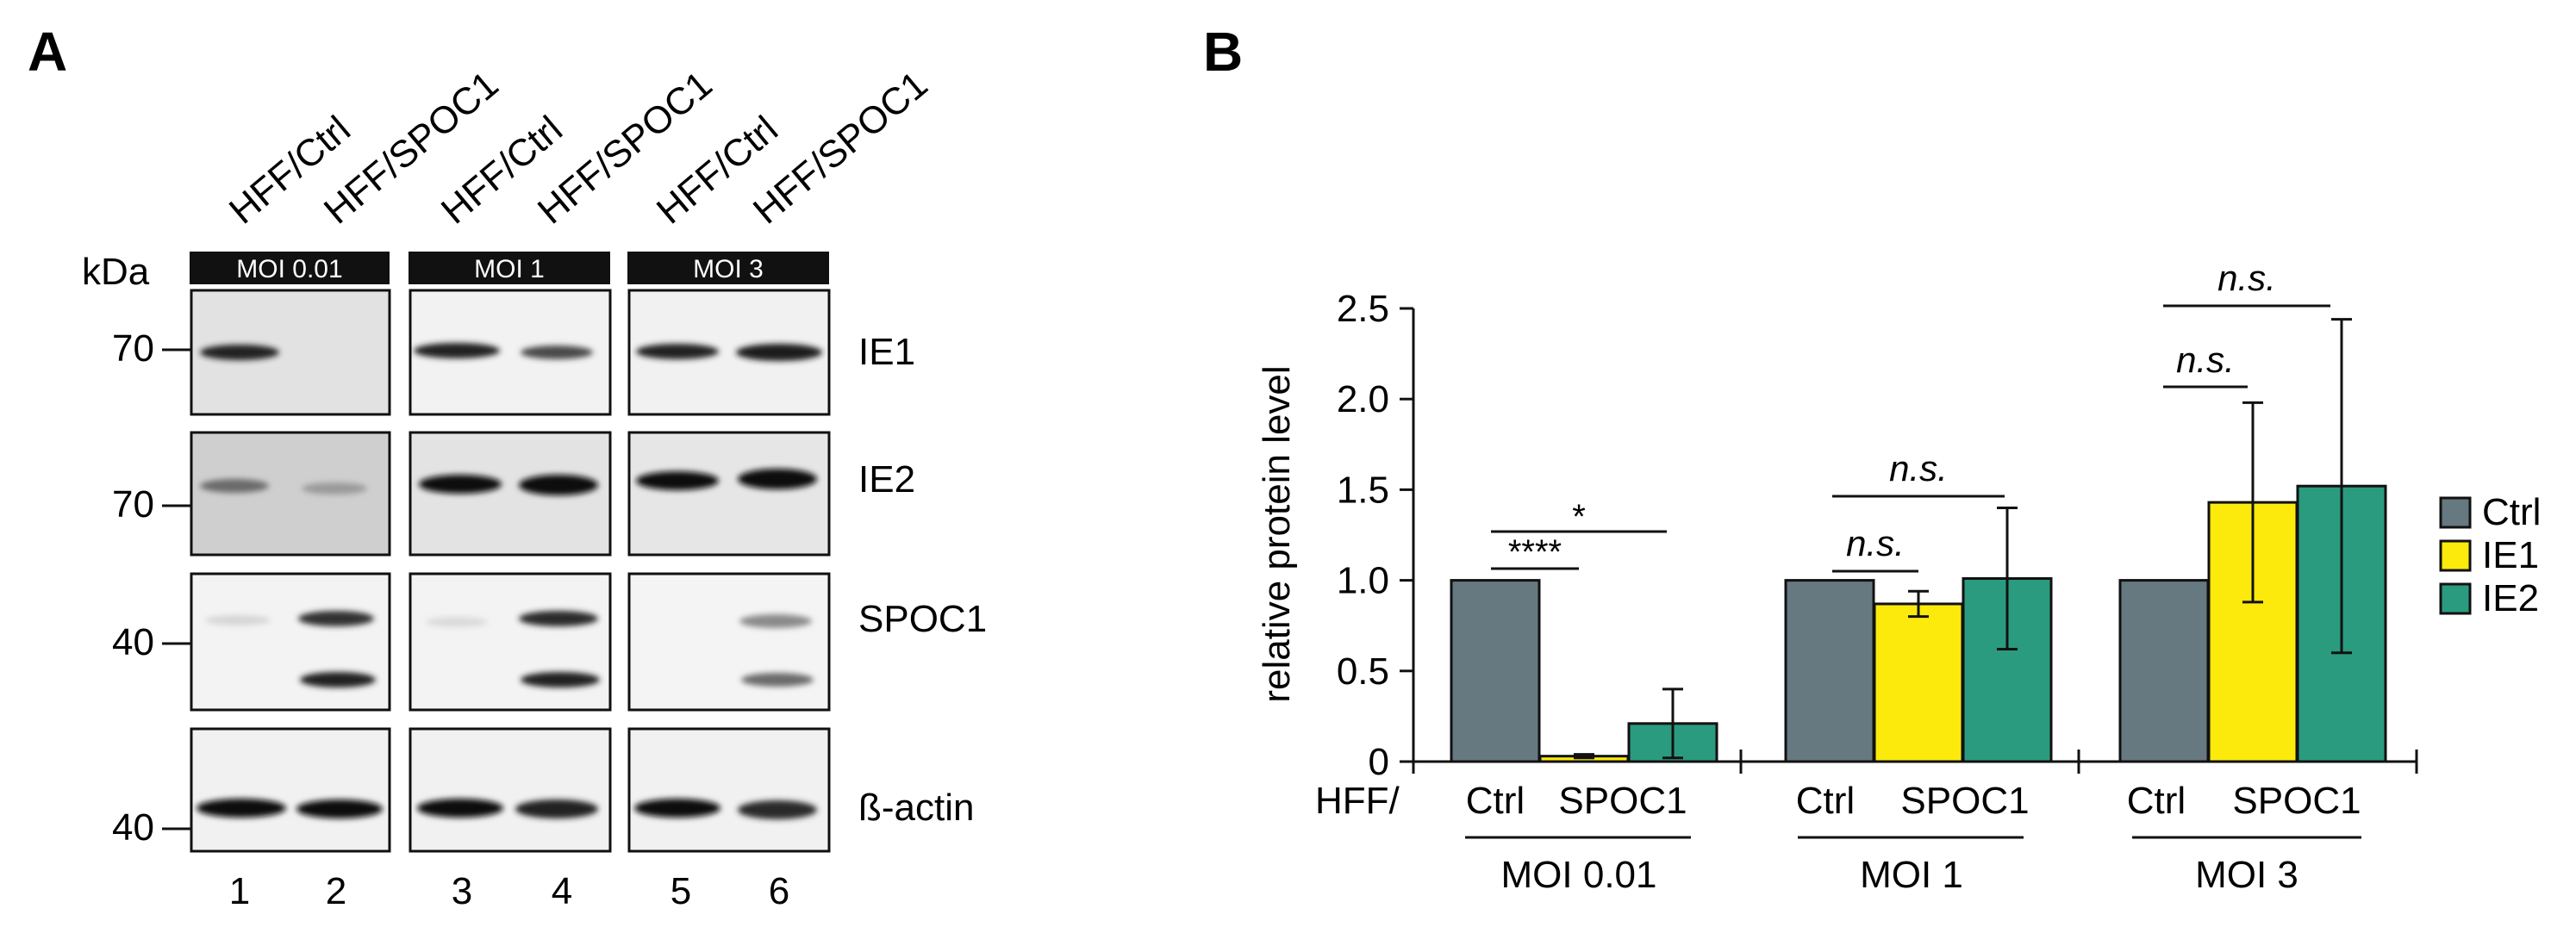 The width and height of the screenshot is (2576, 927). What do you see at coordinates (2296, 801) in the screenshot?
I see `x-label-6: SPOC1` at bounding box center [2296, 801].